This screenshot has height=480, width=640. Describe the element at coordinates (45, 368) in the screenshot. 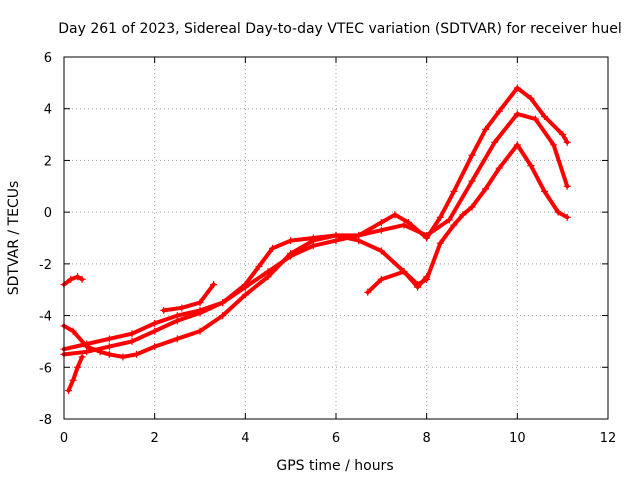

I see `y-tick-label: -6` at that location.